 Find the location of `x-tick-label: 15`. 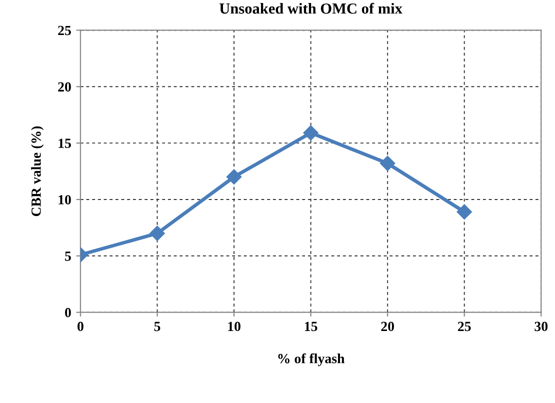

x-tick-label: 15 is located at coordinates (311, 327).